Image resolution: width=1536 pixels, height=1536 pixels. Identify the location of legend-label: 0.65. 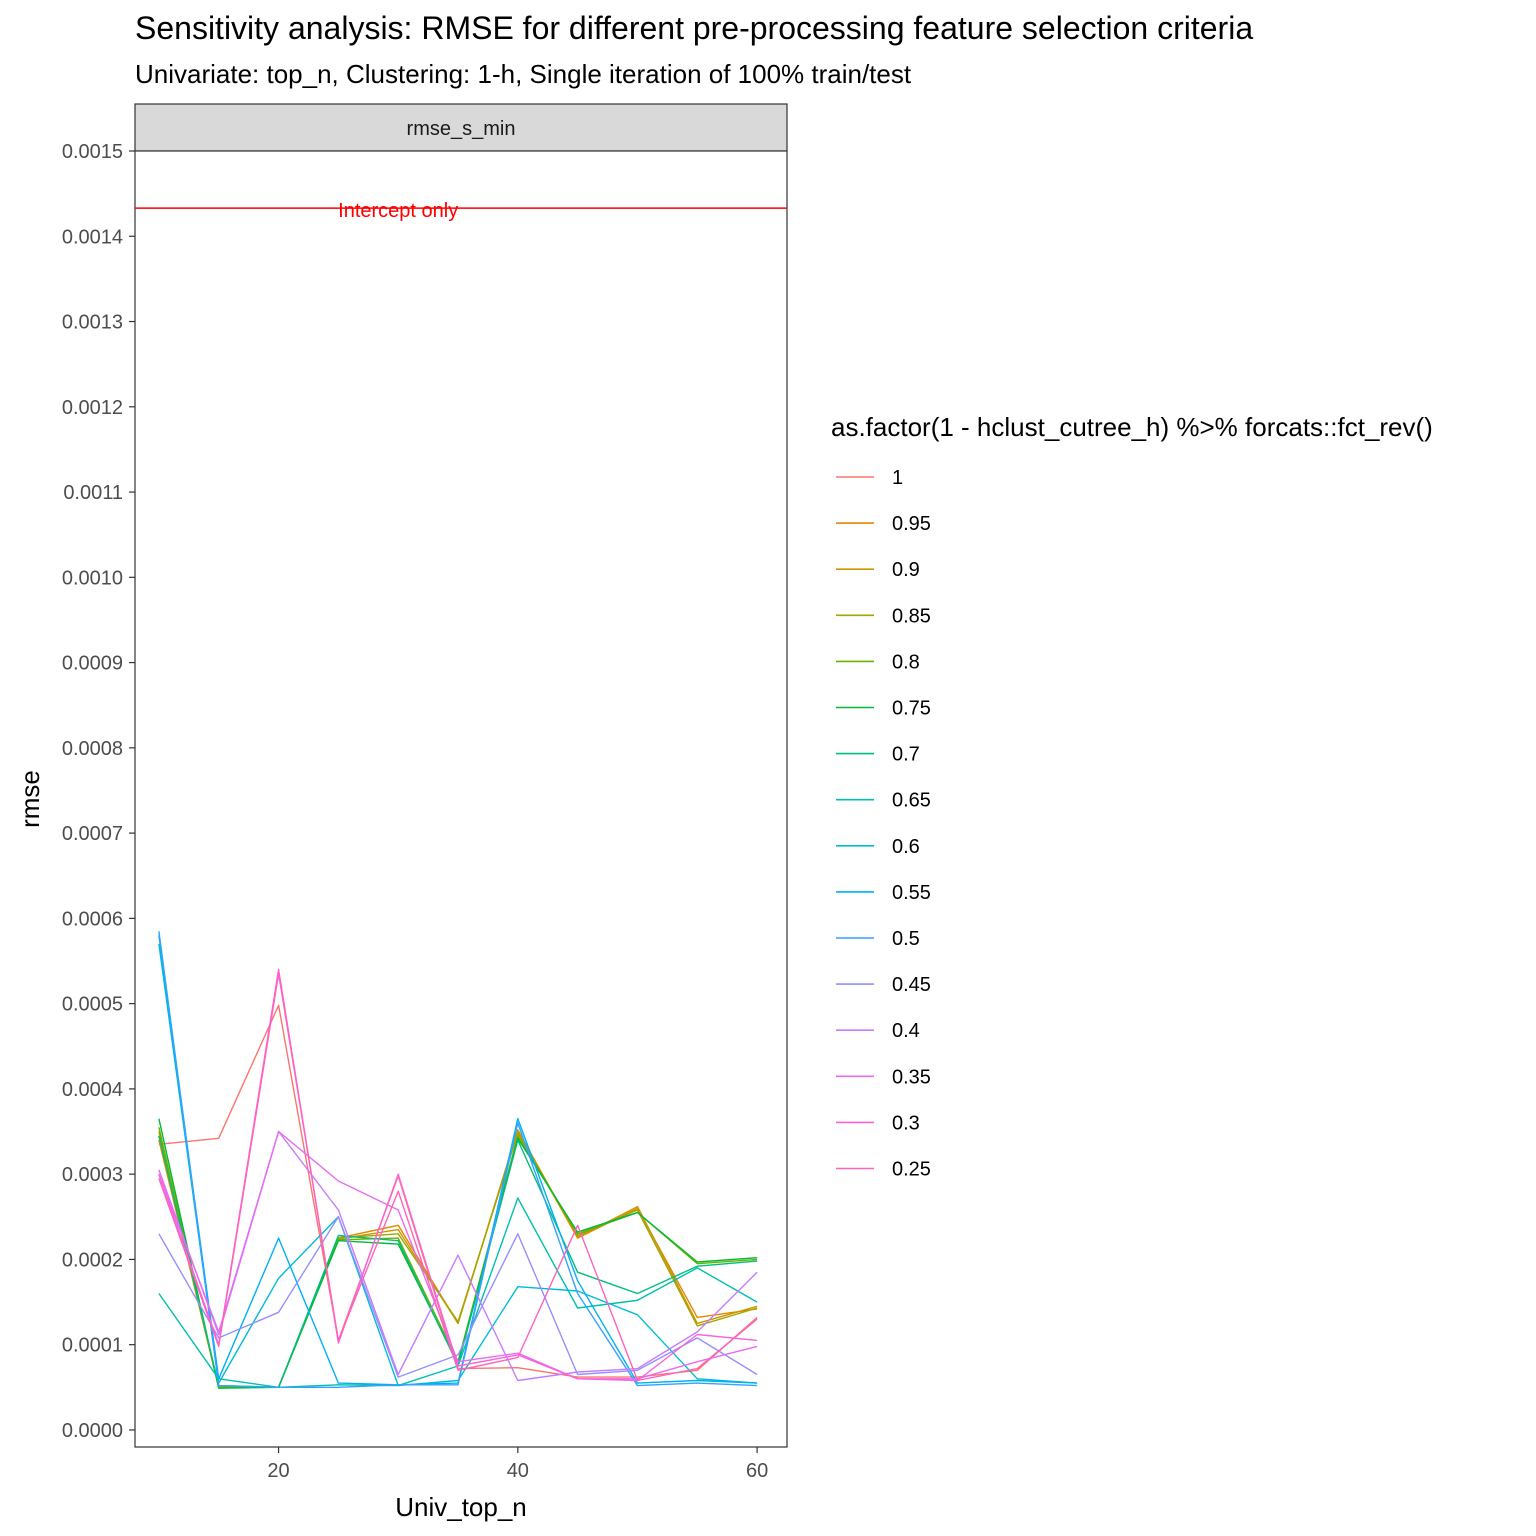
(911, 801).